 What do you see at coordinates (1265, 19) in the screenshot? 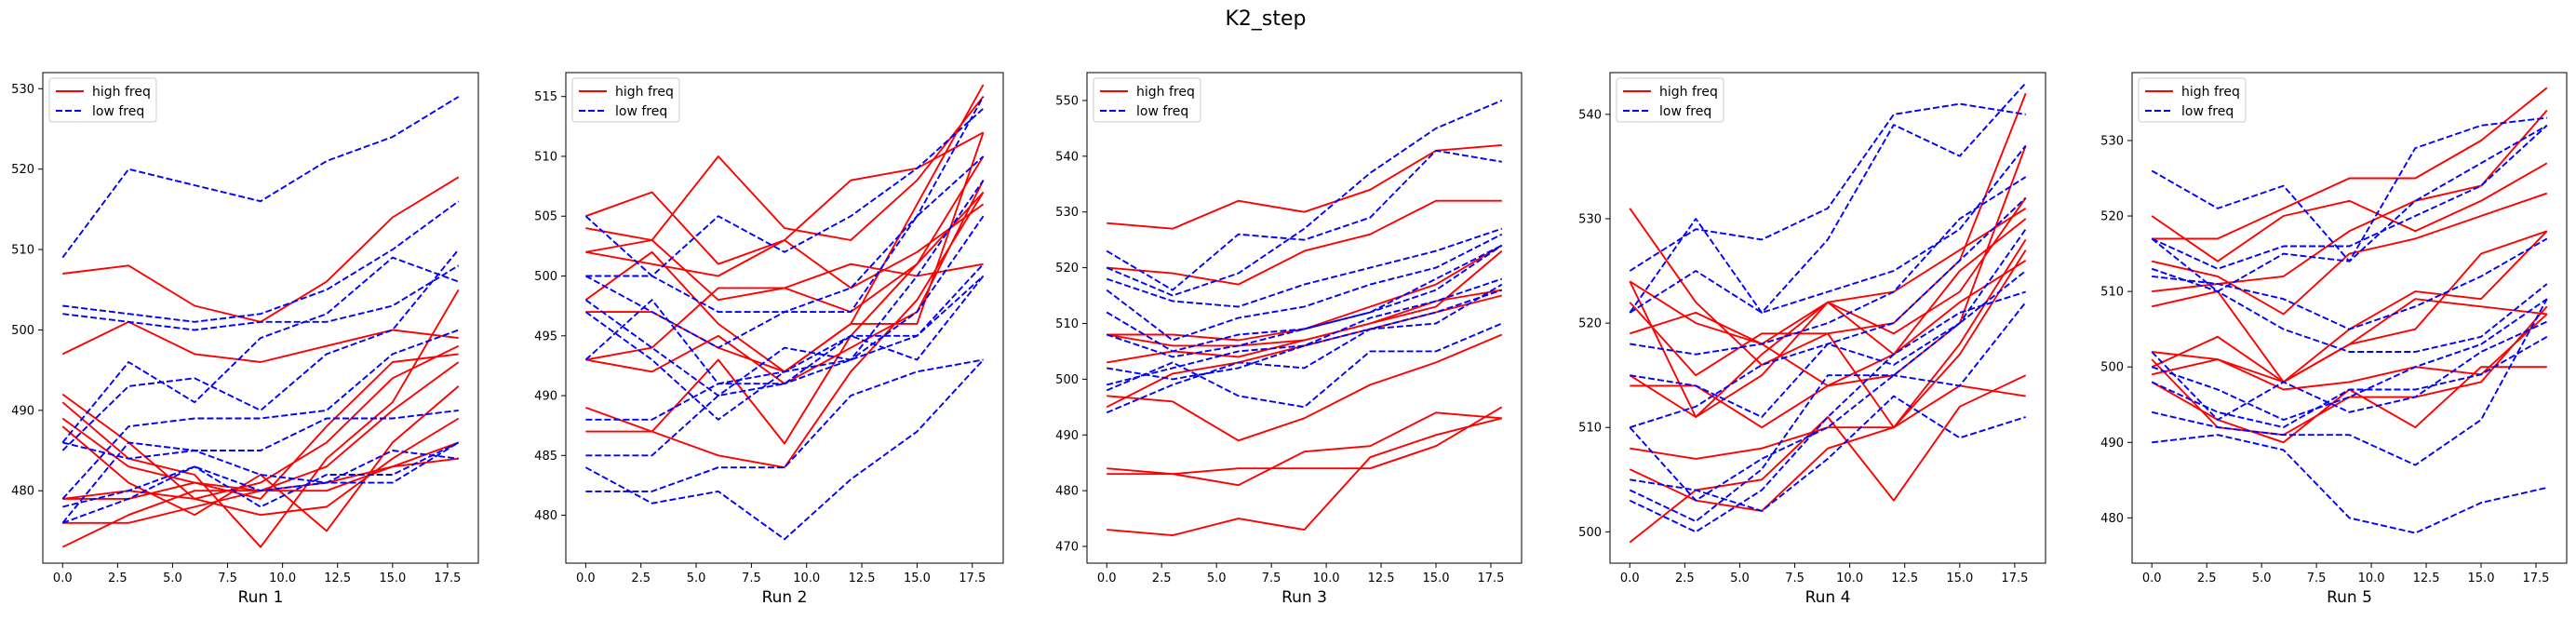
I see `figure-title: K2_step` at bounding box center [1265, 19].